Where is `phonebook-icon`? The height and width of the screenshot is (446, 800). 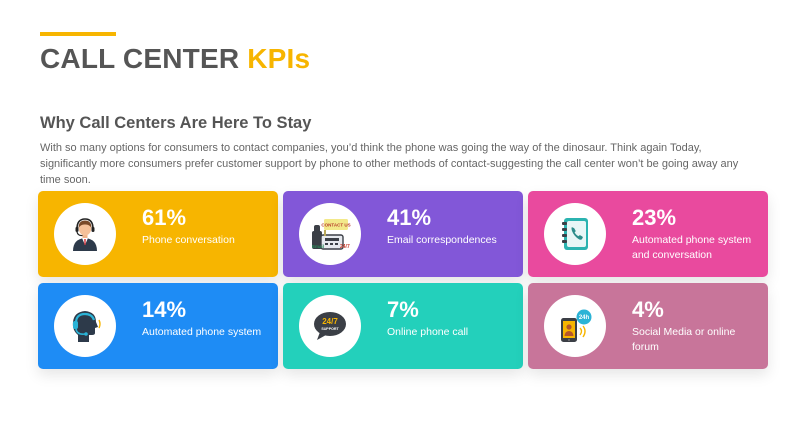 phonebook-icon is located at coordinates (575, 234).